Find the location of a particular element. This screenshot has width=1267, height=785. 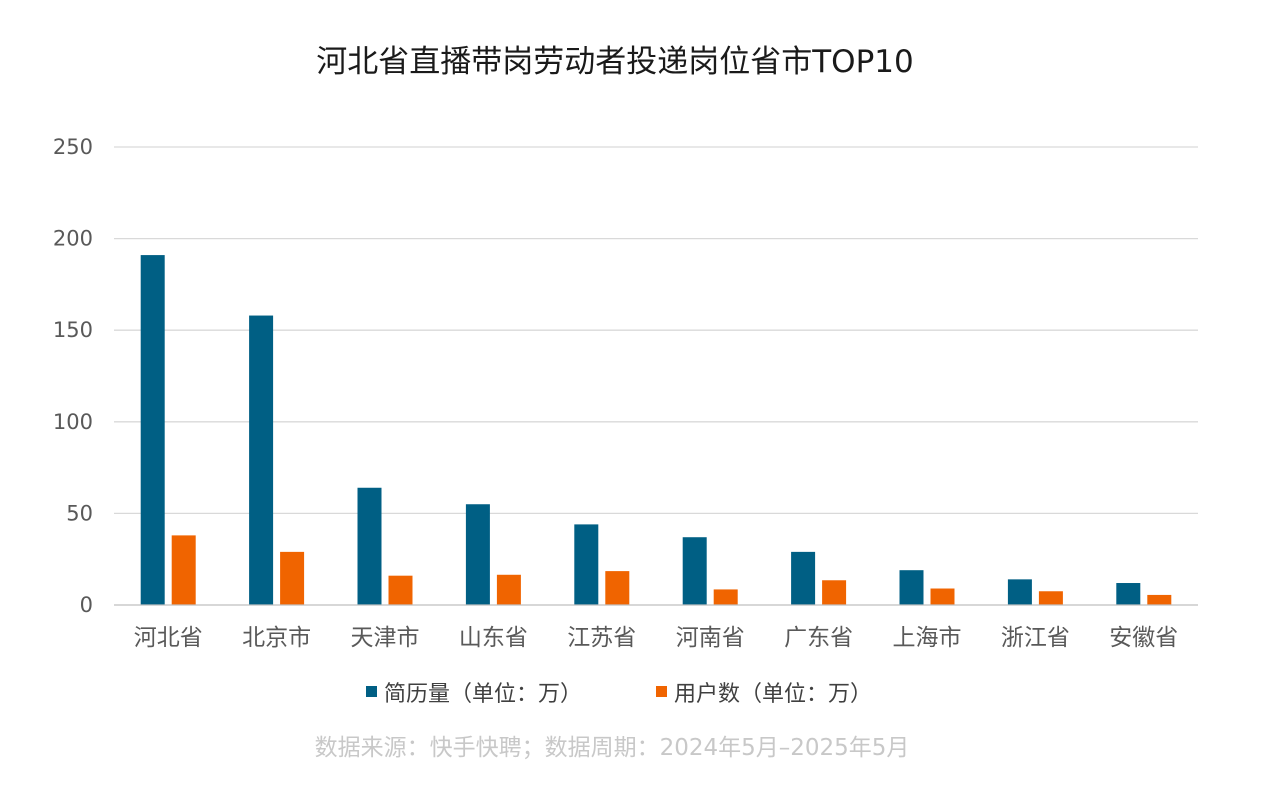

x-category-label: 广东省 is located at coordinates (818, 638).